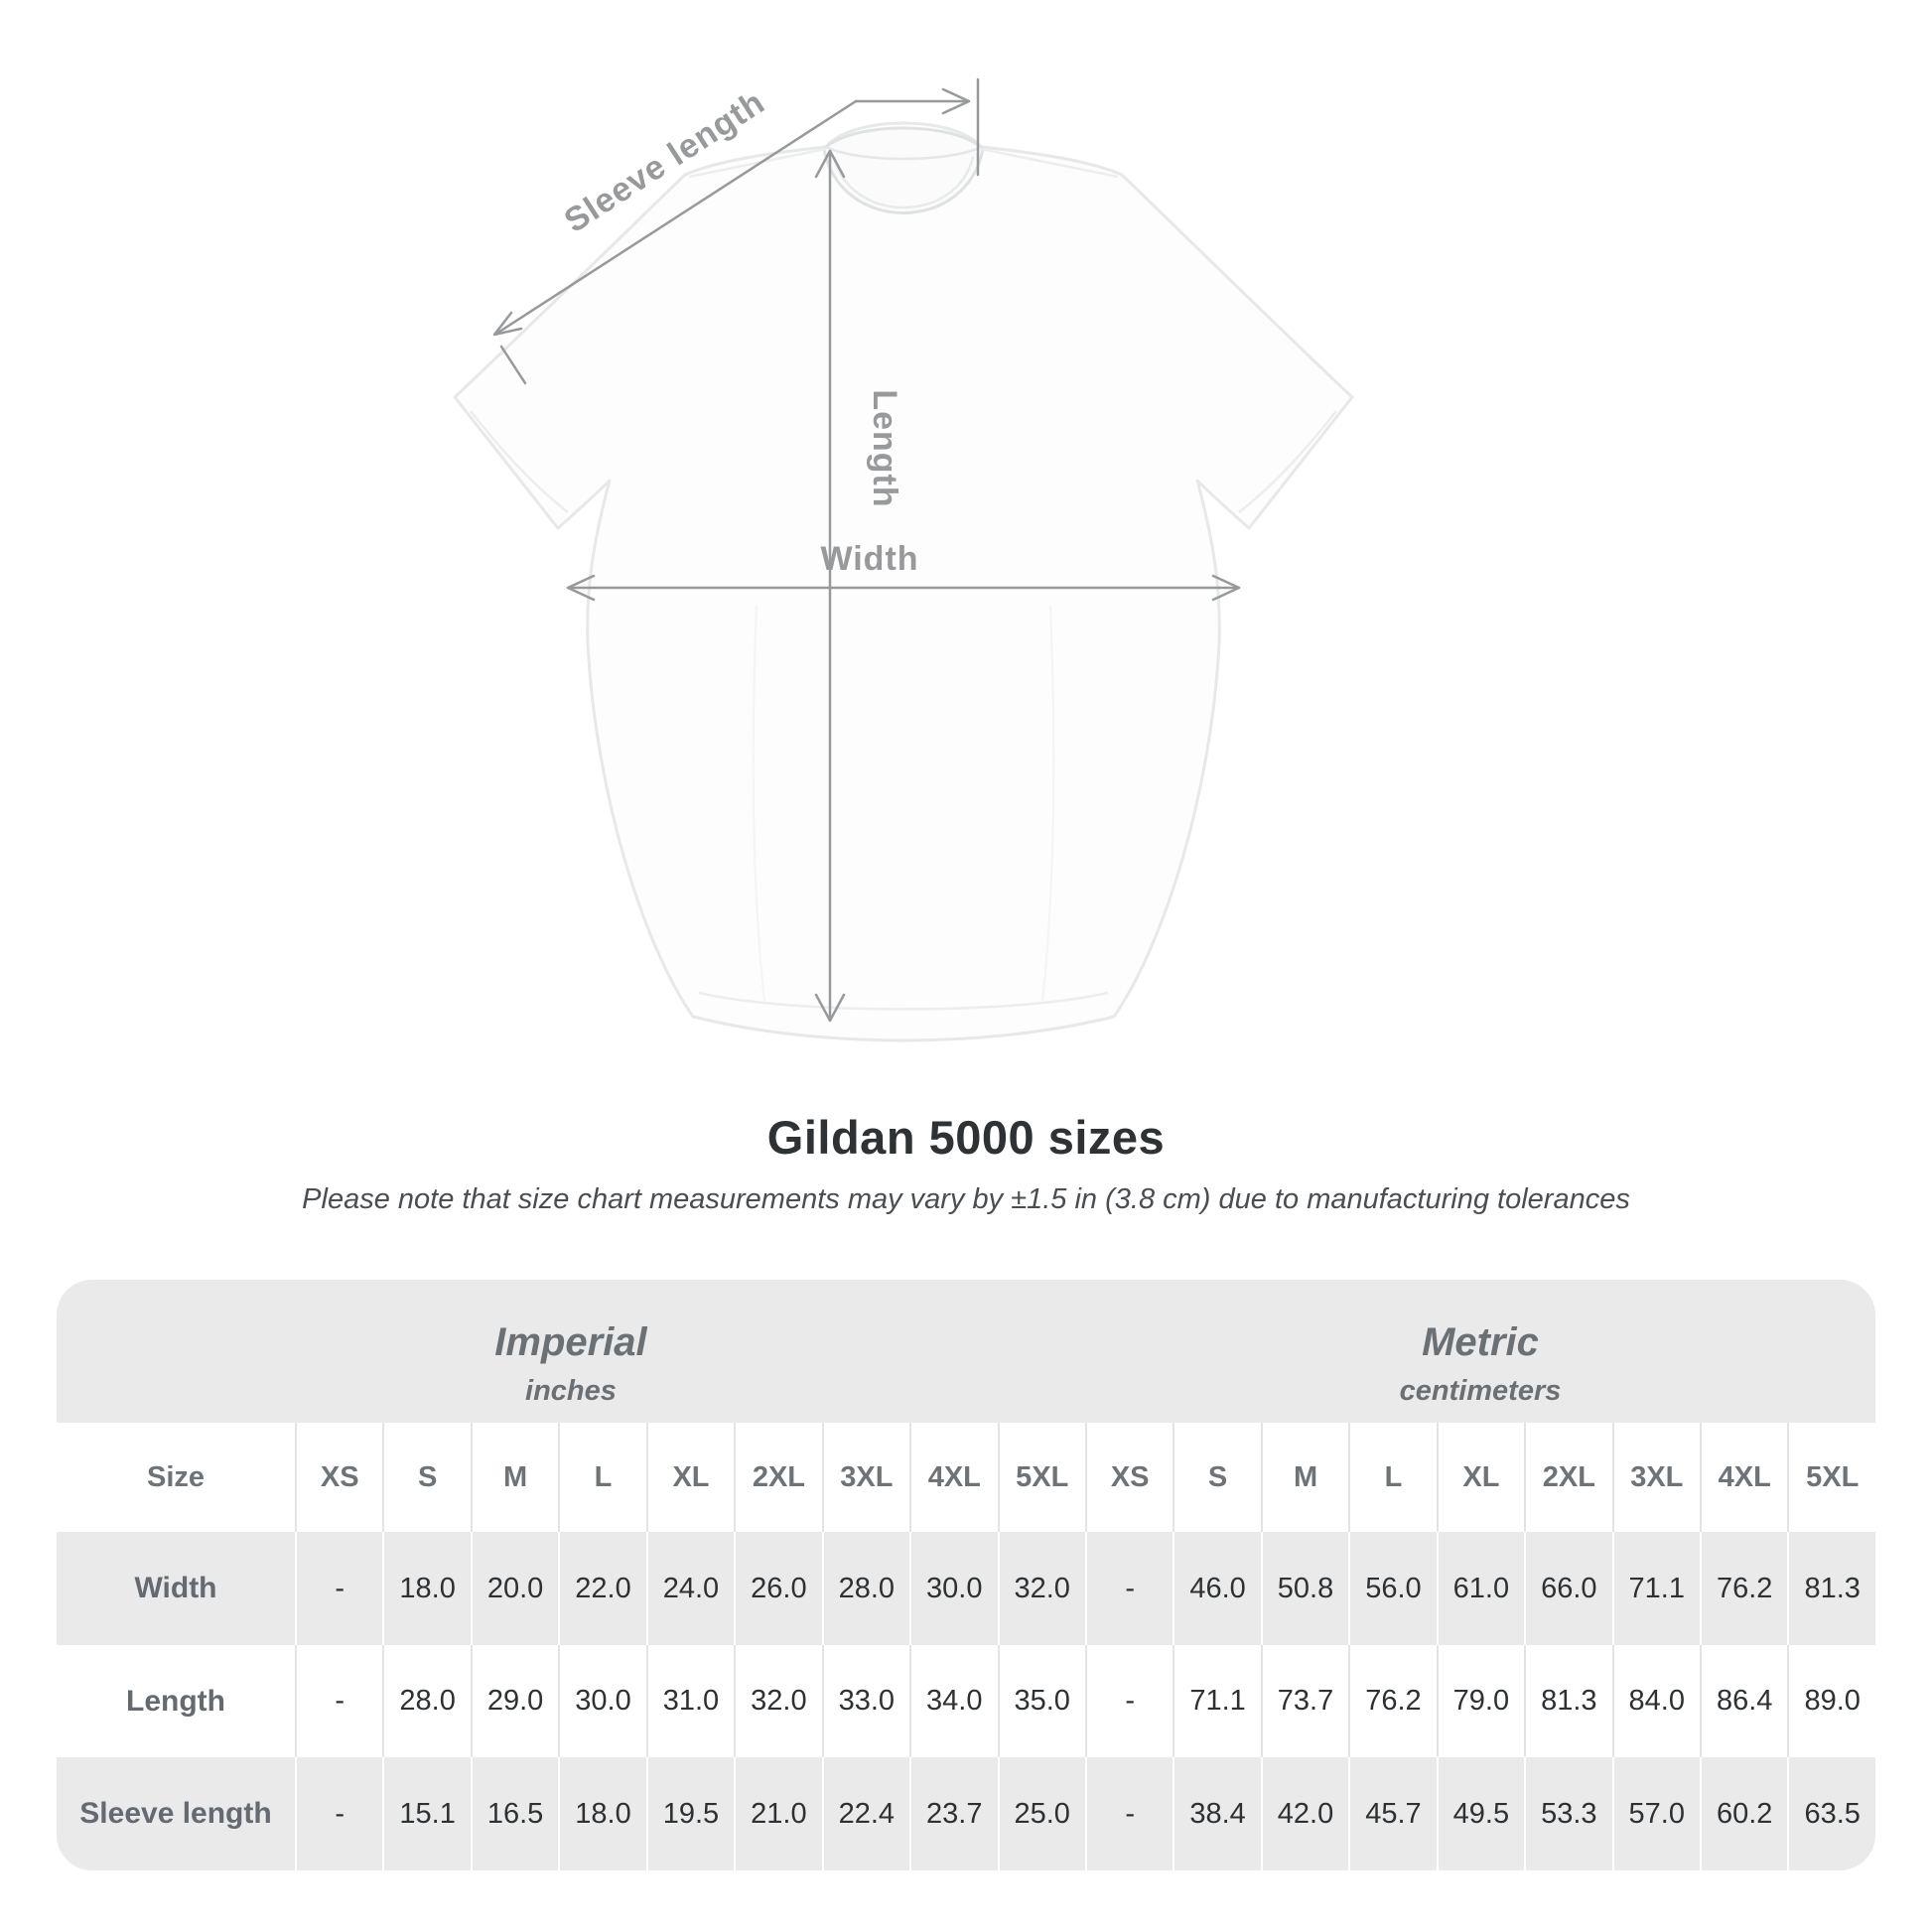 This screenshot has height=1932, width=1932. I want to click on size-column-header: Size, so click(176, 1478).